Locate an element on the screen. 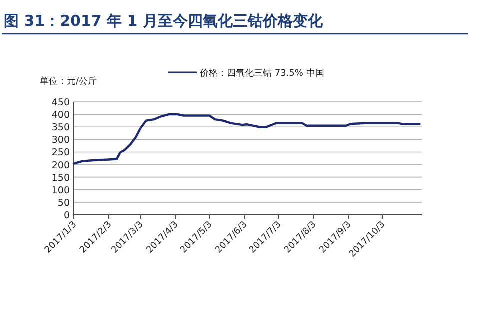 This screenshot has height=330, width=477. y-tick-label: 400 is located at coordinates (61, 116).